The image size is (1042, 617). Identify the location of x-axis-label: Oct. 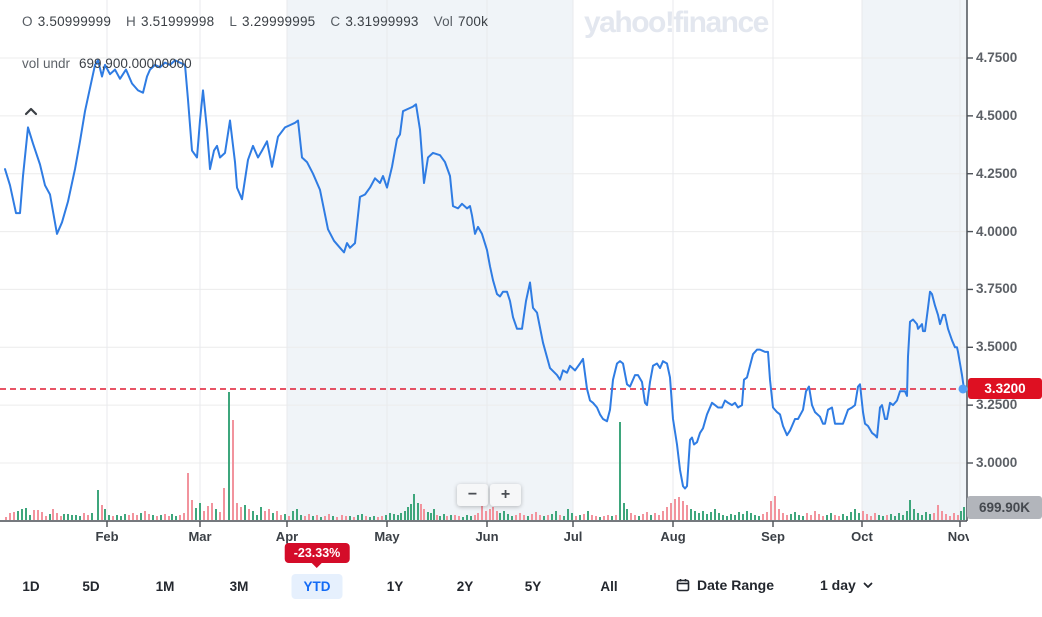
(862, 536).